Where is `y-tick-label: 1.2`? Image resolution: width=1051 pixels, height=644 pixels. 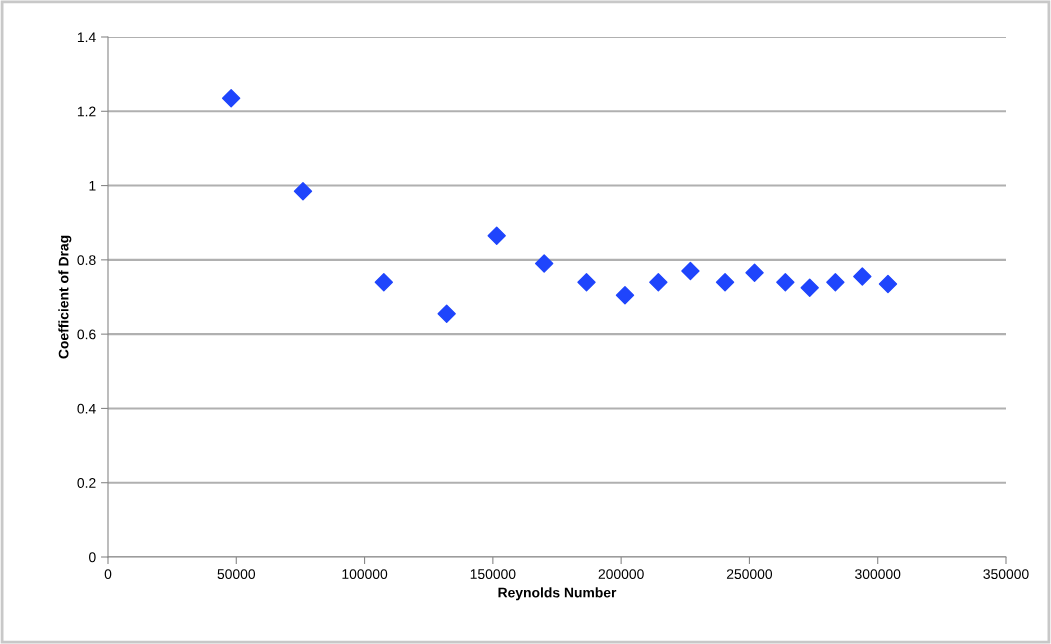
y-tick-label: 1.2 is located at coordinates (86, 111).